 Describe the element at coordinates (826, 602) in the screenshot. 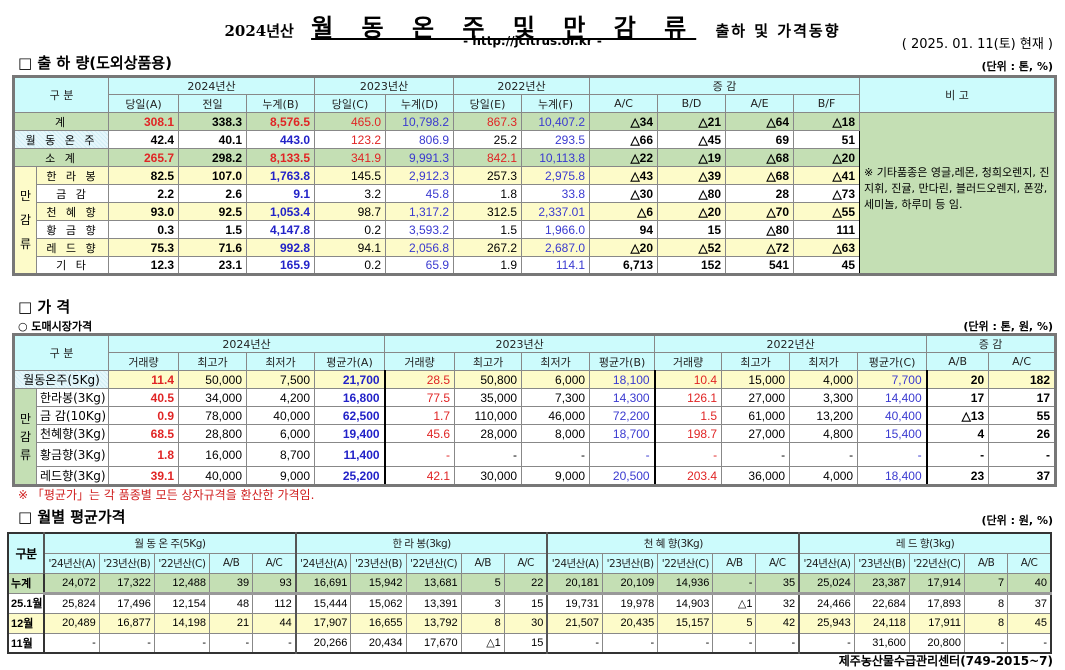

I see `cell: 24,466` at that location.